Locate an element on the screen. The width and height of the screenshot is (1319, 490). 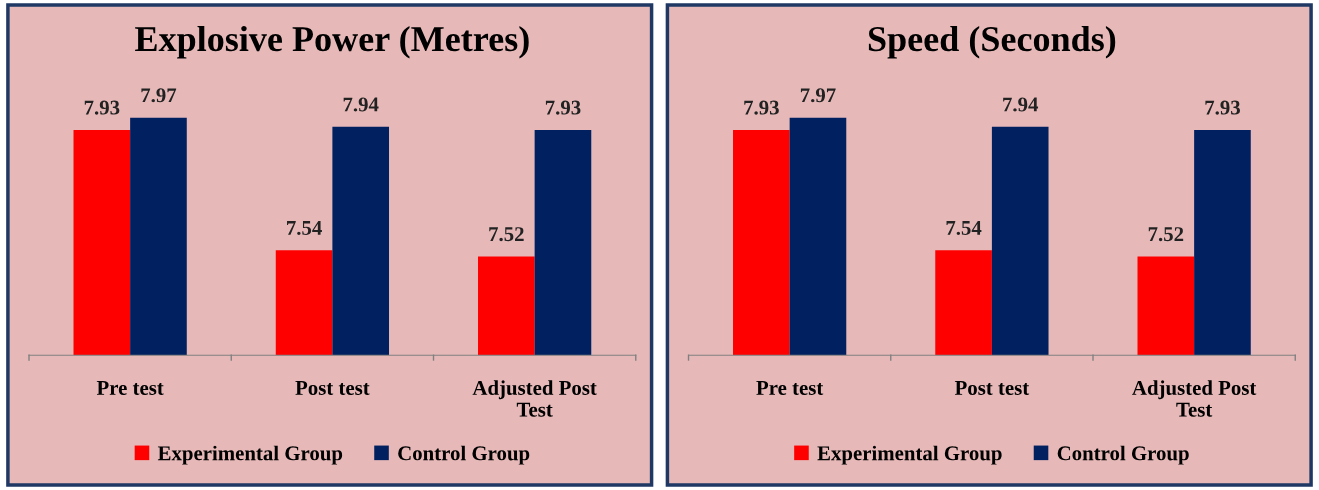
chart-title: Speed (Seconds) is located at coordinates (992, 42).